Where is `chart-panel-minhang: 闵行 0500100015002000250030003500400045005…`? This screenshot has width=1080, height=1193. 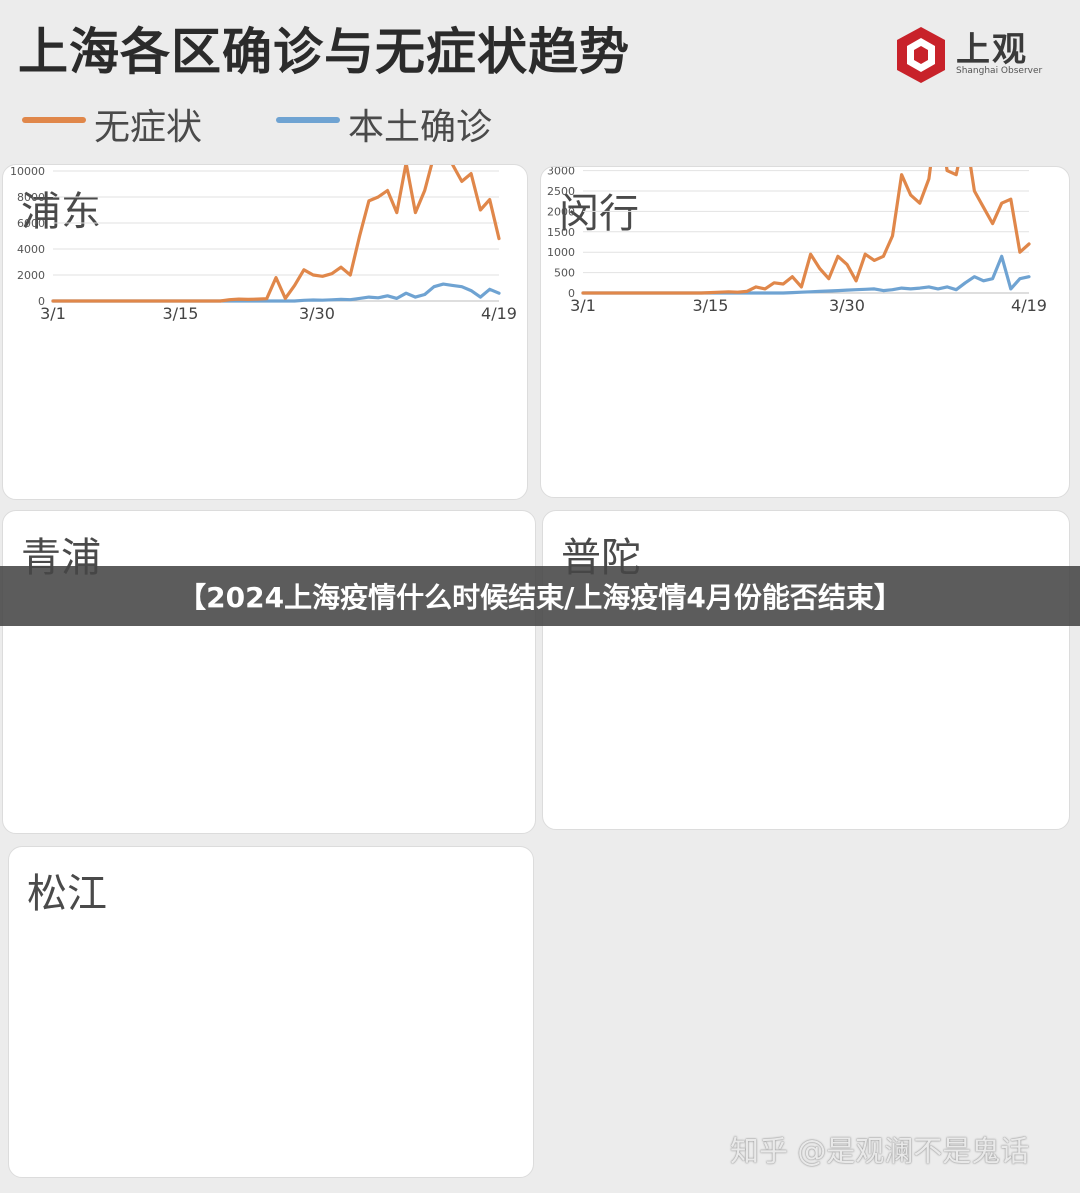
chart-panel-minhang: 闵行 0500100015002000250030003500400045005… is located at coordinates (805, 332).